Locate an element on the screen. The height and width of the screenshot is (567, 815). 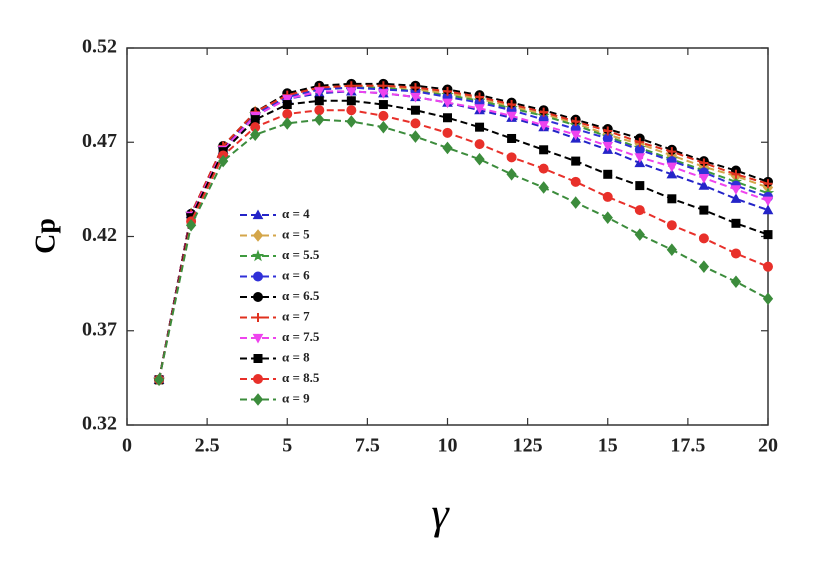
y-tick-label: 0.42 is located at coordinates (99, 235).